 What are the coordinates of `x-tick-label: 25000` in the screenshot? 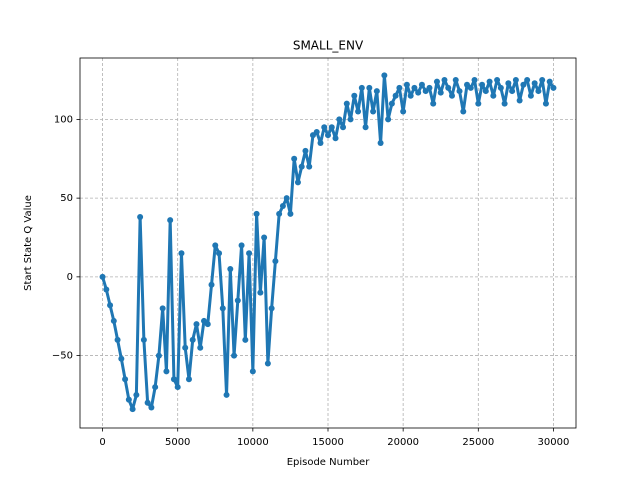 It's located at (478, 442).